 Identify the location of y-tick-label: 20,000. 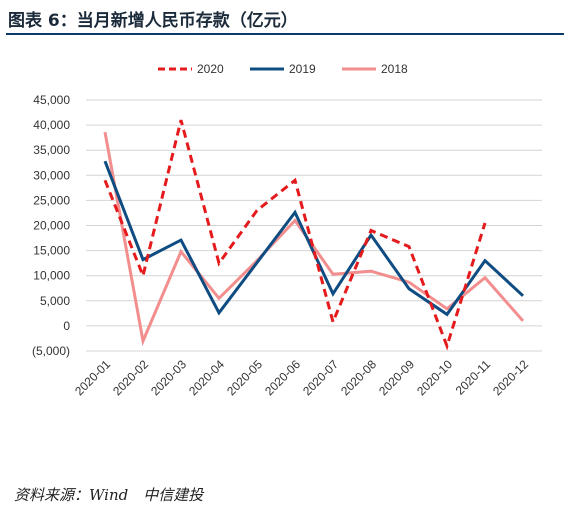
(51, 226).